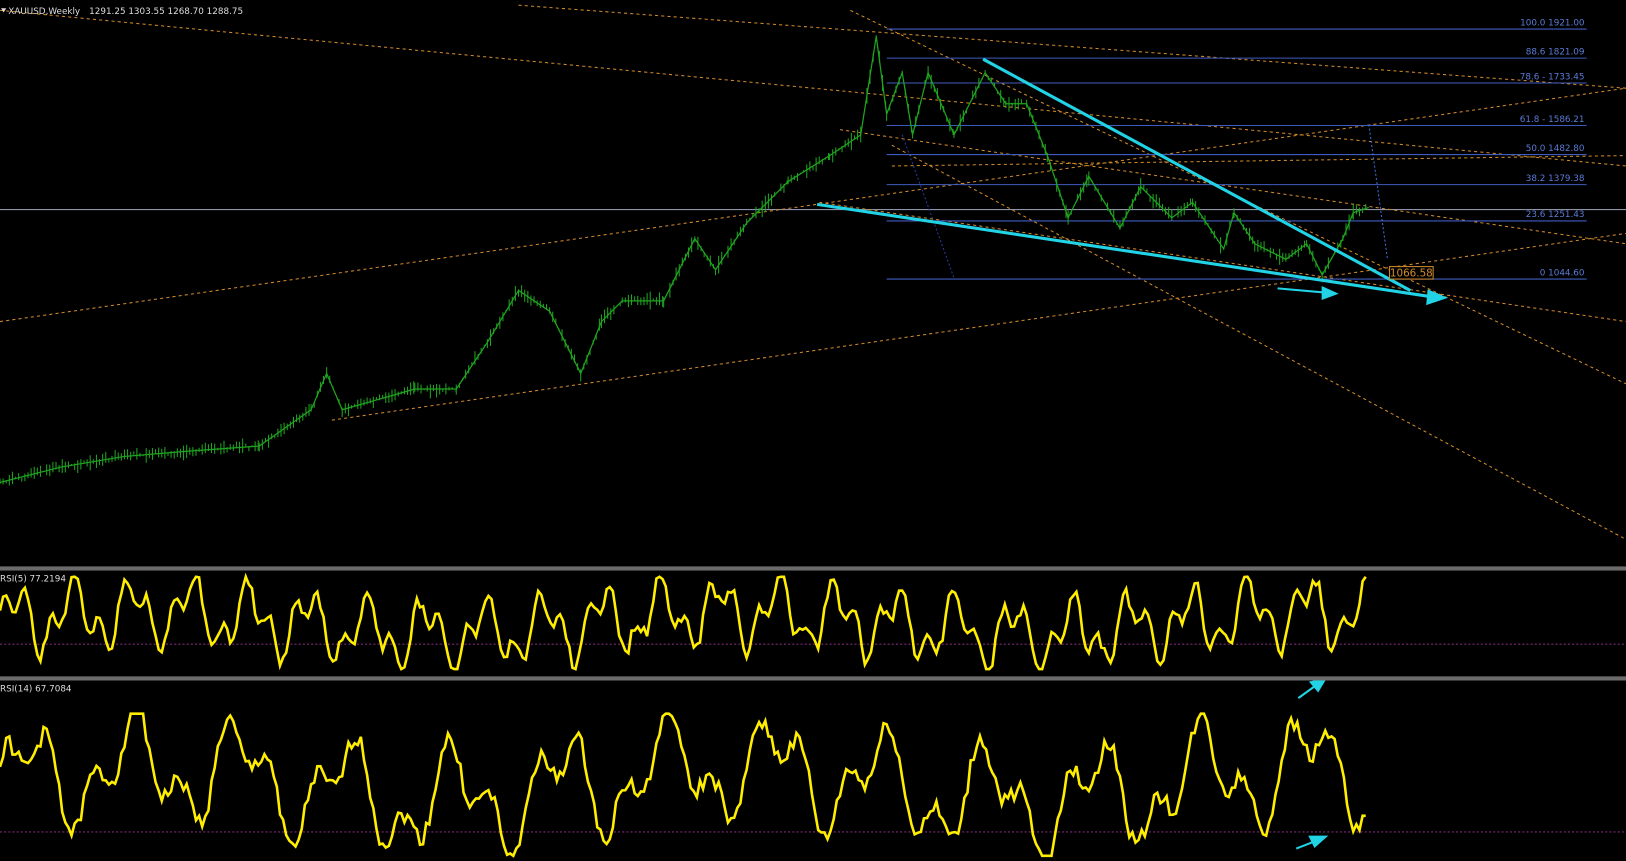 This screenshot has width=1626, height=861. What do you see at coordinates (4, 10) in the screenshot?
I see `collapse-icon` at bounding box center [4, 10].